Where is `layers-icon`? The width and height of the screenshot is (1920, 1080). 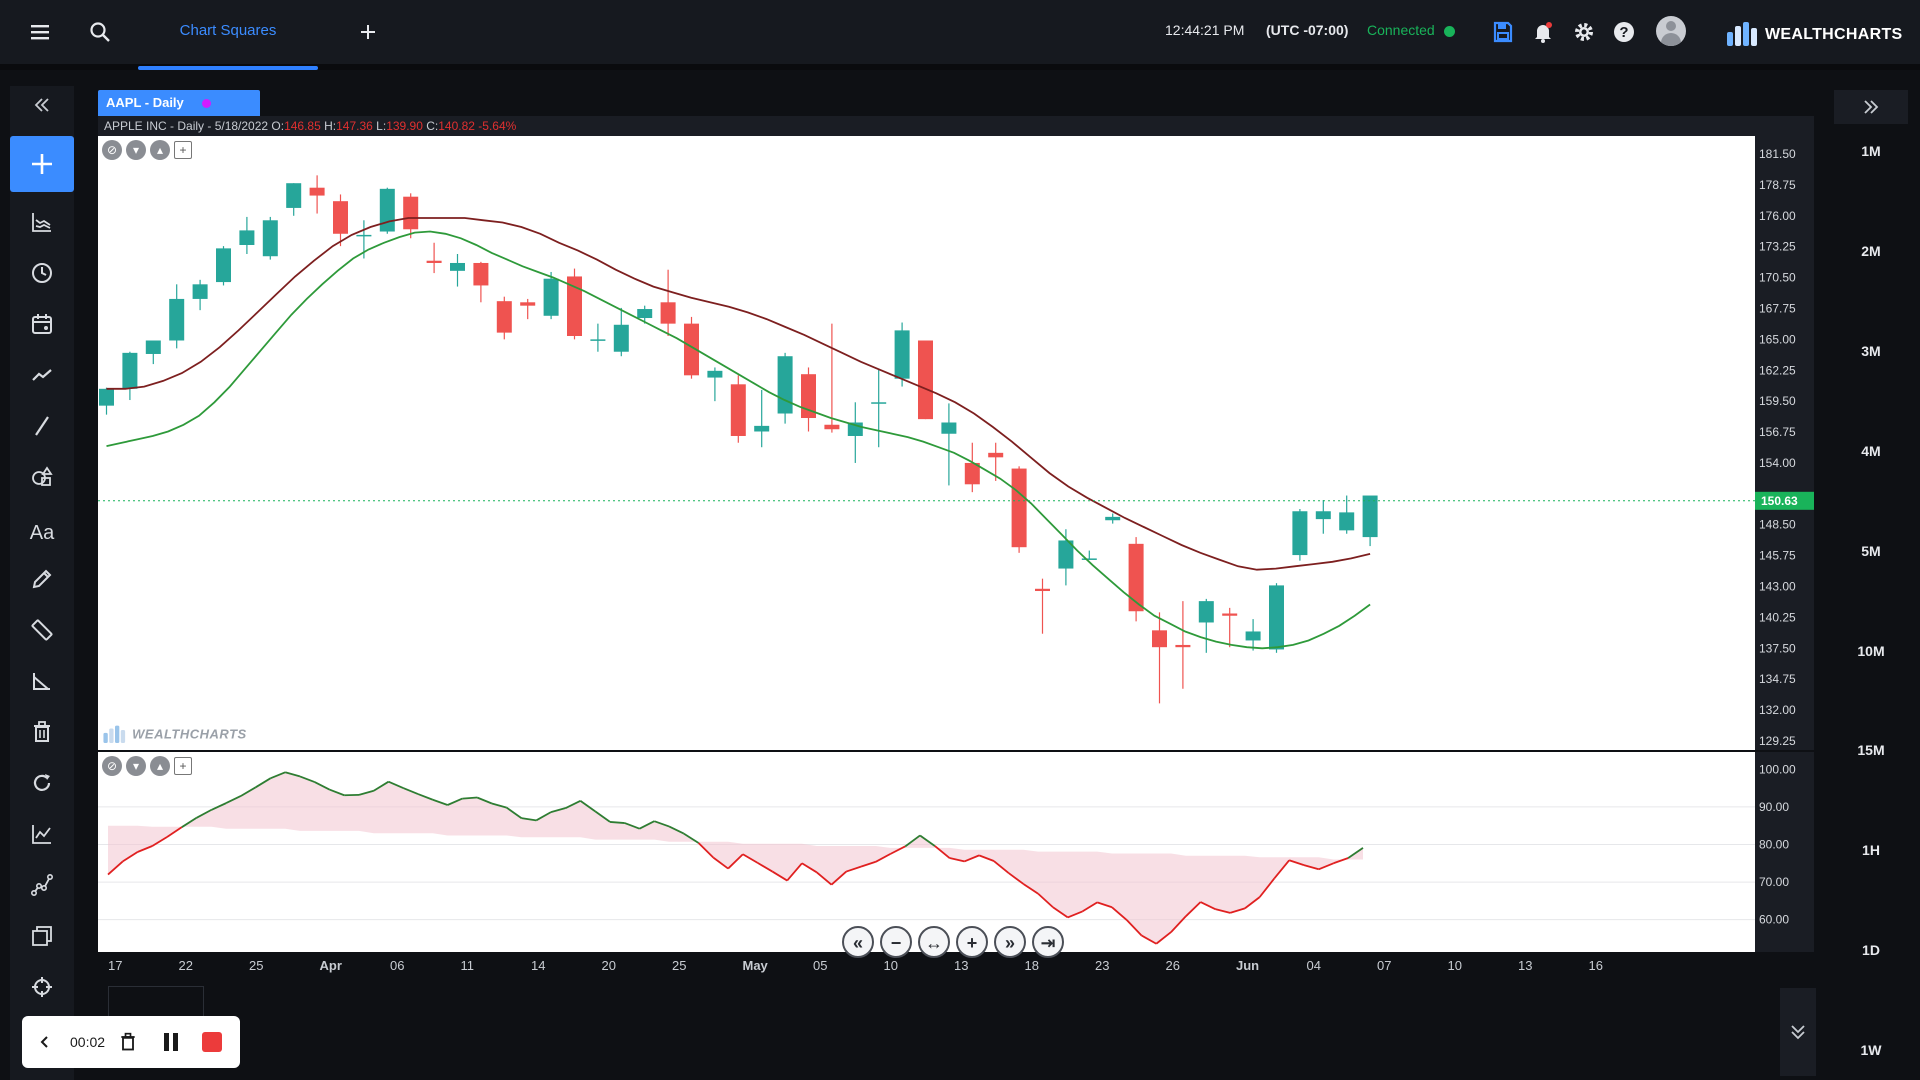
layers-icon is located at coordinates (42, 941).